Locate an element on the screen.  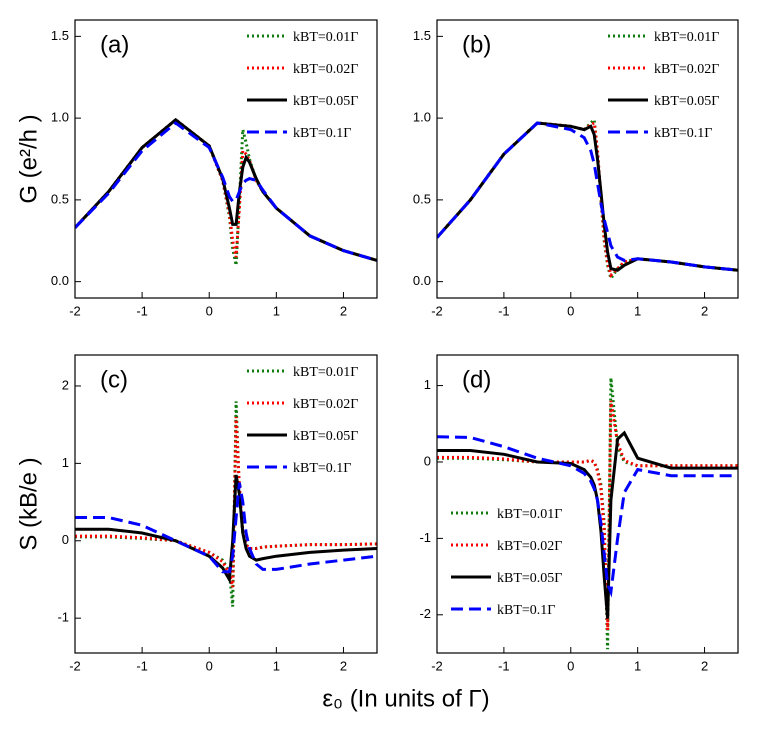
y-tick-label: 2 is located at coordinates (65, 384).